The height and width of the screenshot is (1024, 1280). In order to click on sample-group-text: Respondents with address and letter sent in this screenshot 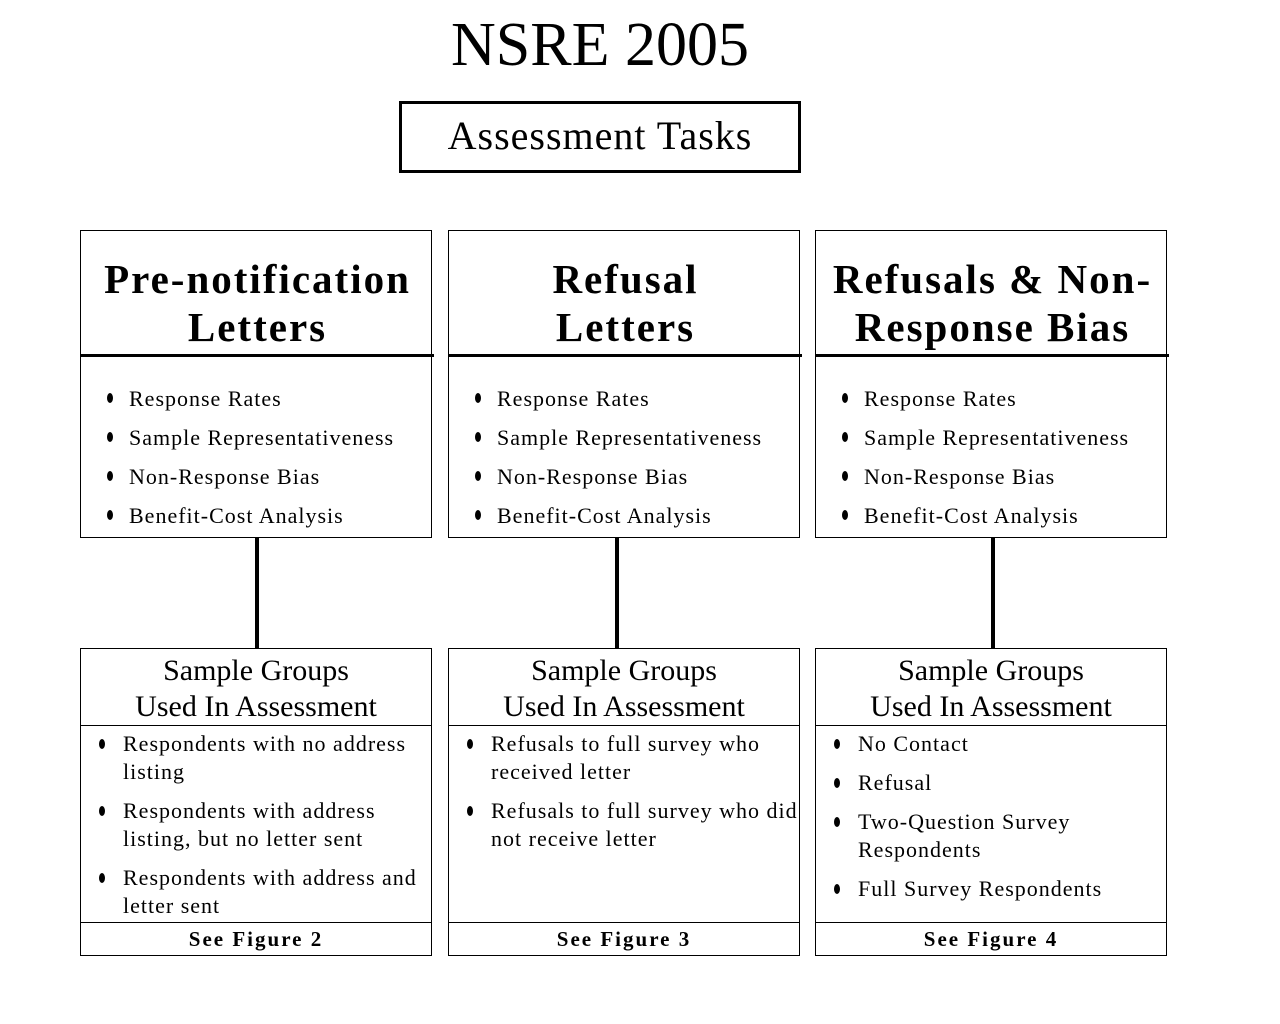, I will do `click(270, 891)`.